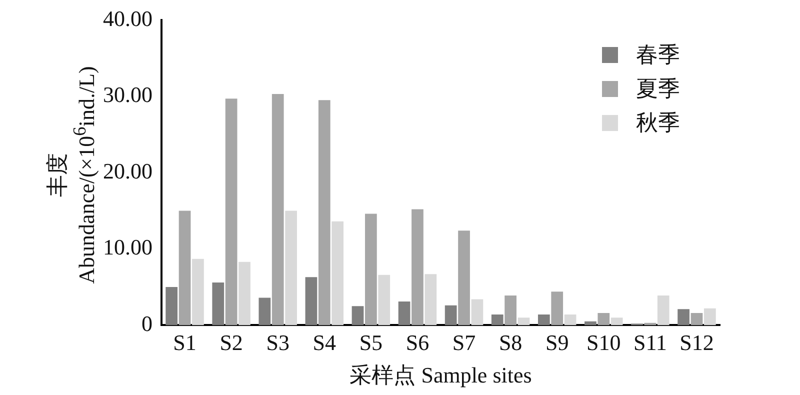 Image resolution: width=800 pixels, height=395 pixels. Describe the element at coordinates (127, 171) in the screenshot. I see `y-tick-label: 20.00` at that location.